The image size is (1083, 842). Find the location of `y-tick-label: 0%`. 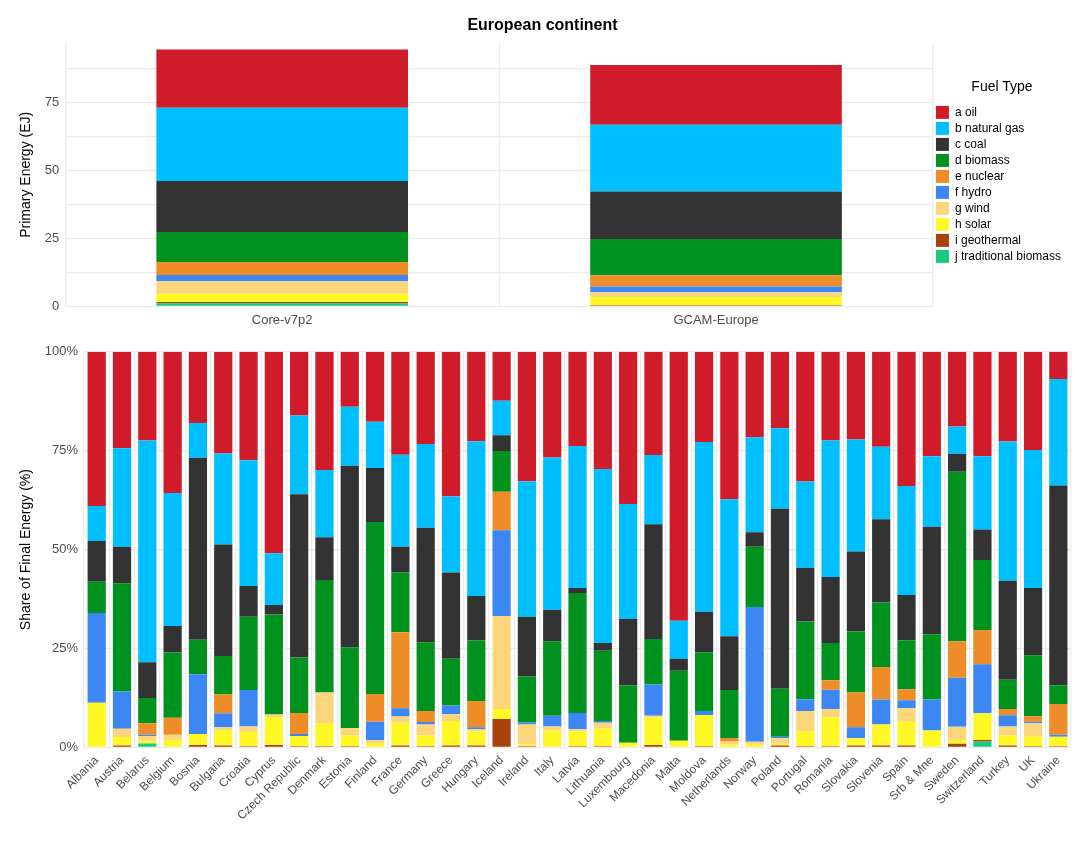

y-tick-label: 0% is located at coordinates (69, 746).